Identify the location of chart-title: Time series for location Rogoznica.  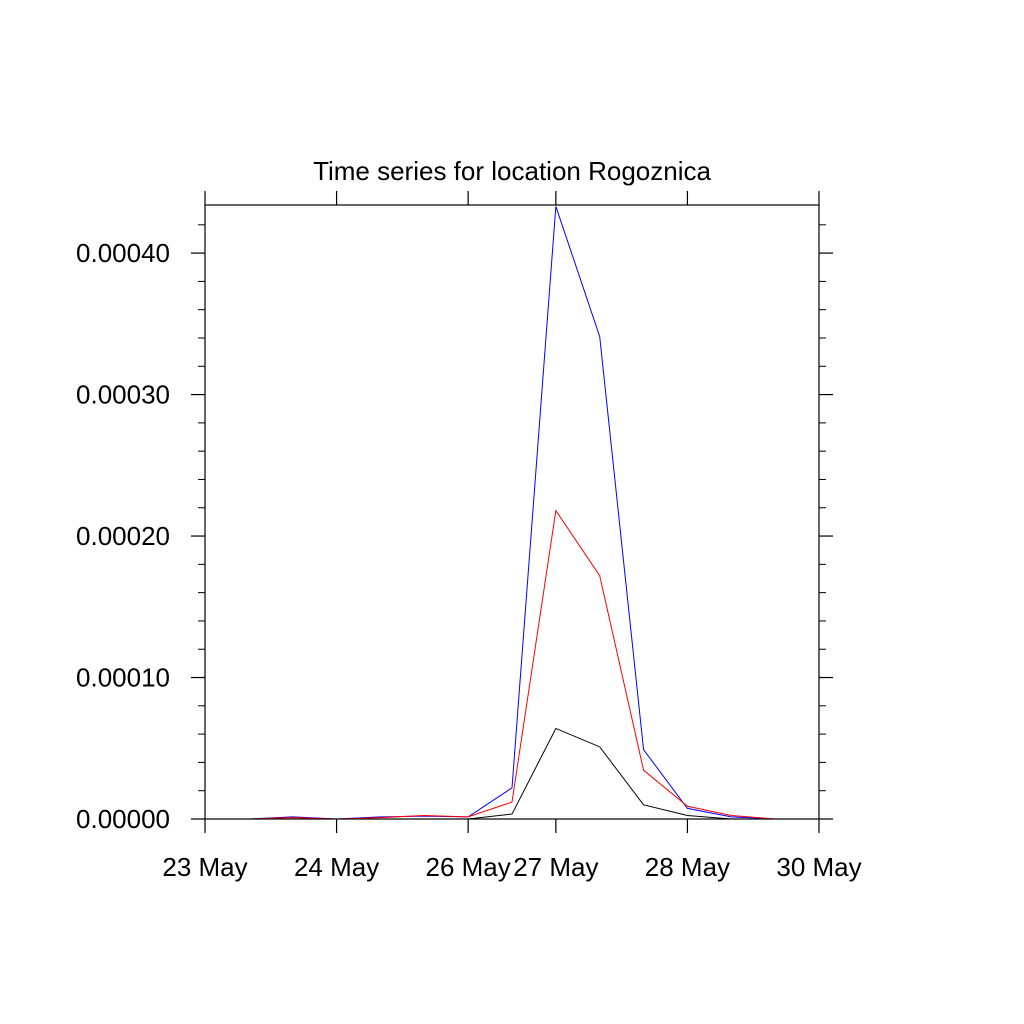
(512, 171).